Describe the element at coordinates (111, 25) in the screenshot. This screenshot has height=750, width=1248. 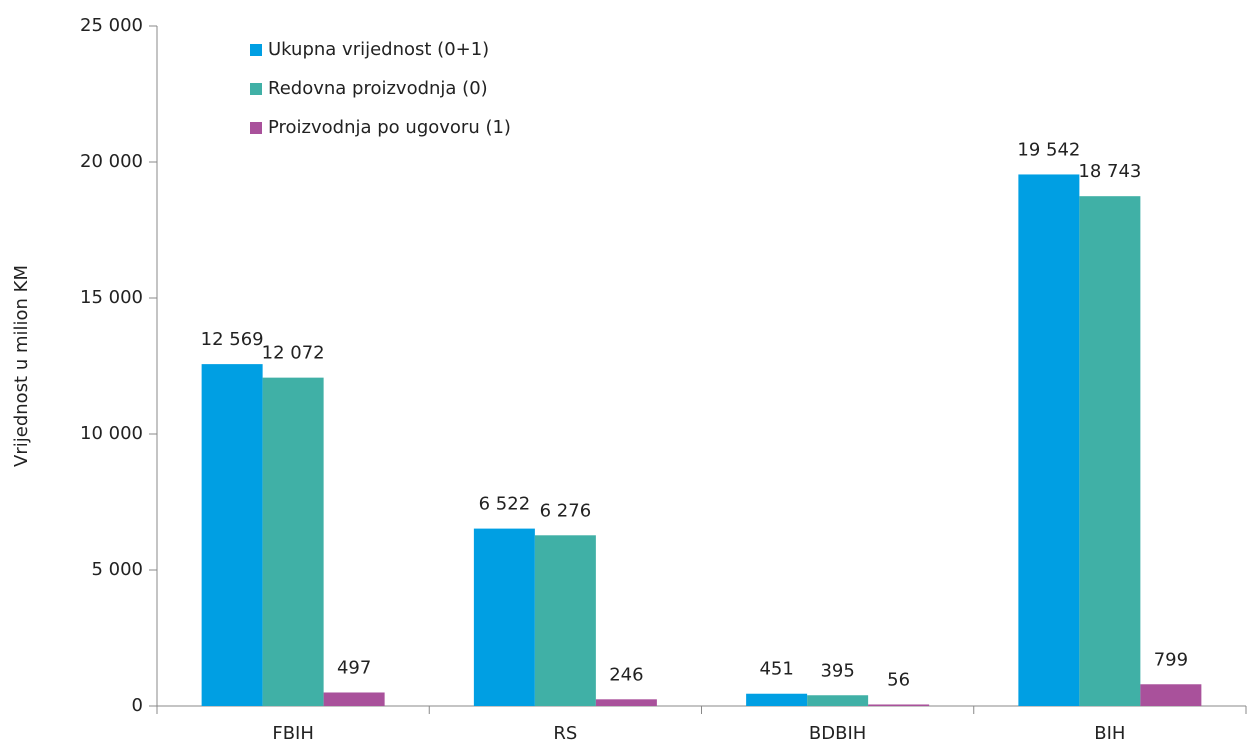
I see `y-tick-label: 25 000` at that location.